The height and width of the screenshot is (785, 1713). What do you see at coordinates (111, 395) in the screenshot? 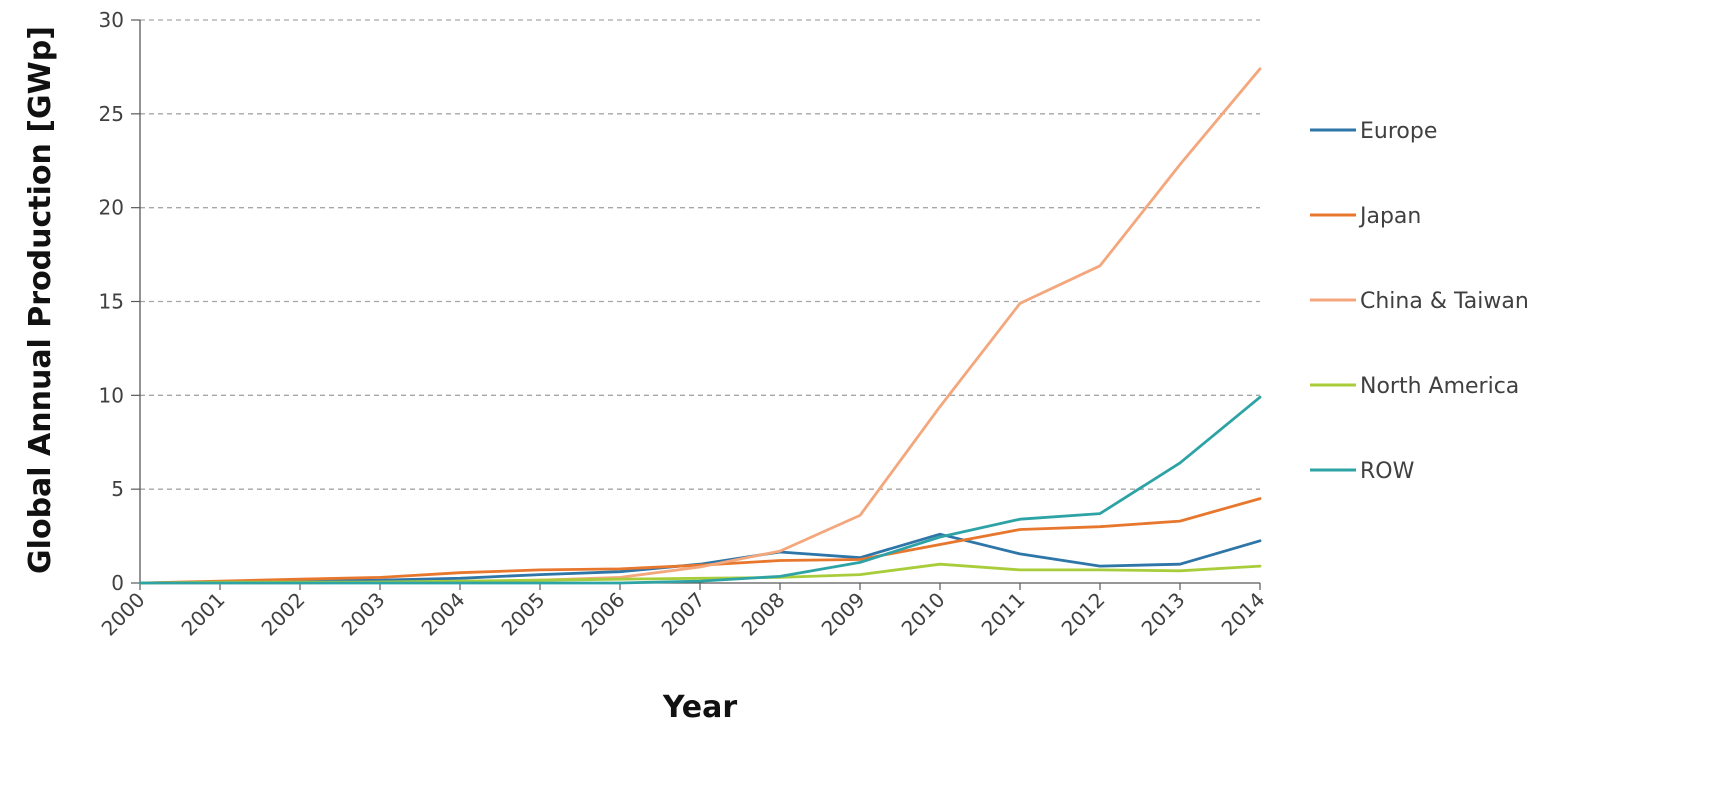
I see `y-tick-label: 10` at bounding box center [111, 395].